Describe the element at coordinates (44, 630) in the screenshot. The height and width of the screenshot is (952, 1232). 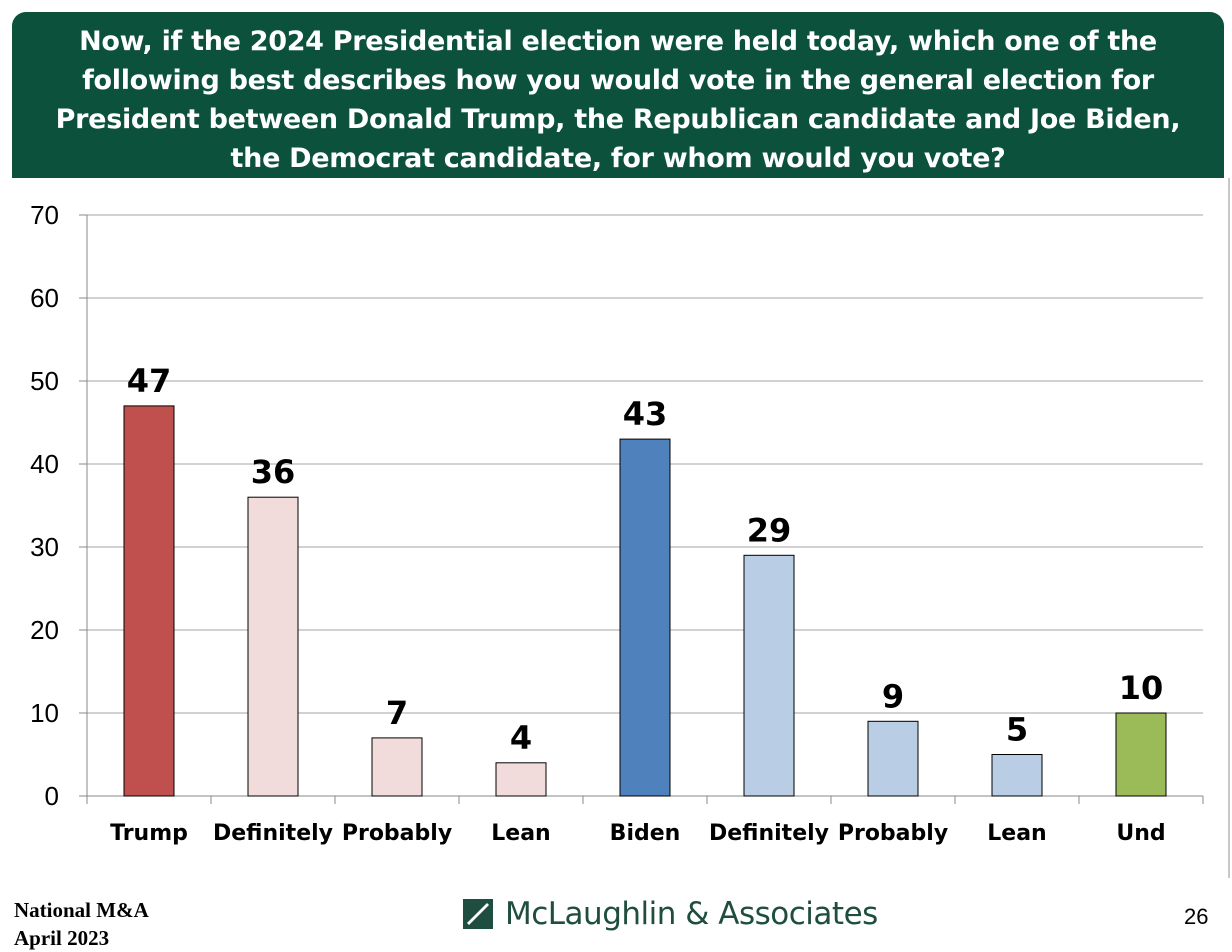
I see `y-tick-label: 20` at that location.